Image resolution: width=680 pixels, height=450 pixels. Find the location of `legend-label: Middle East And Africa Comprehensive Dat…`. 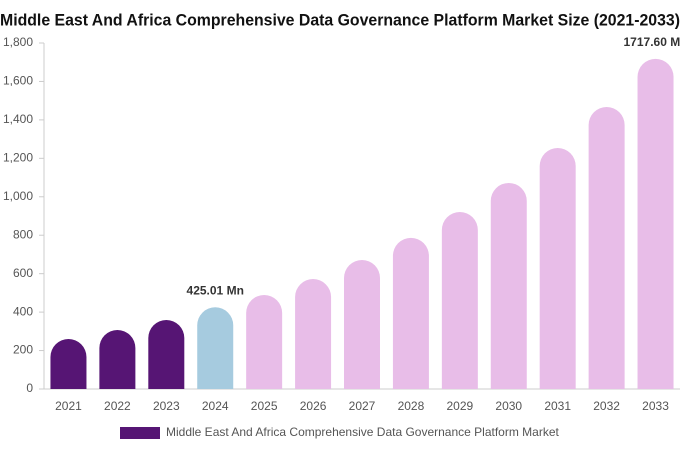

legend-label: Middle East And Africa Comprehensive Dat… is located at coordinates (363, 432).